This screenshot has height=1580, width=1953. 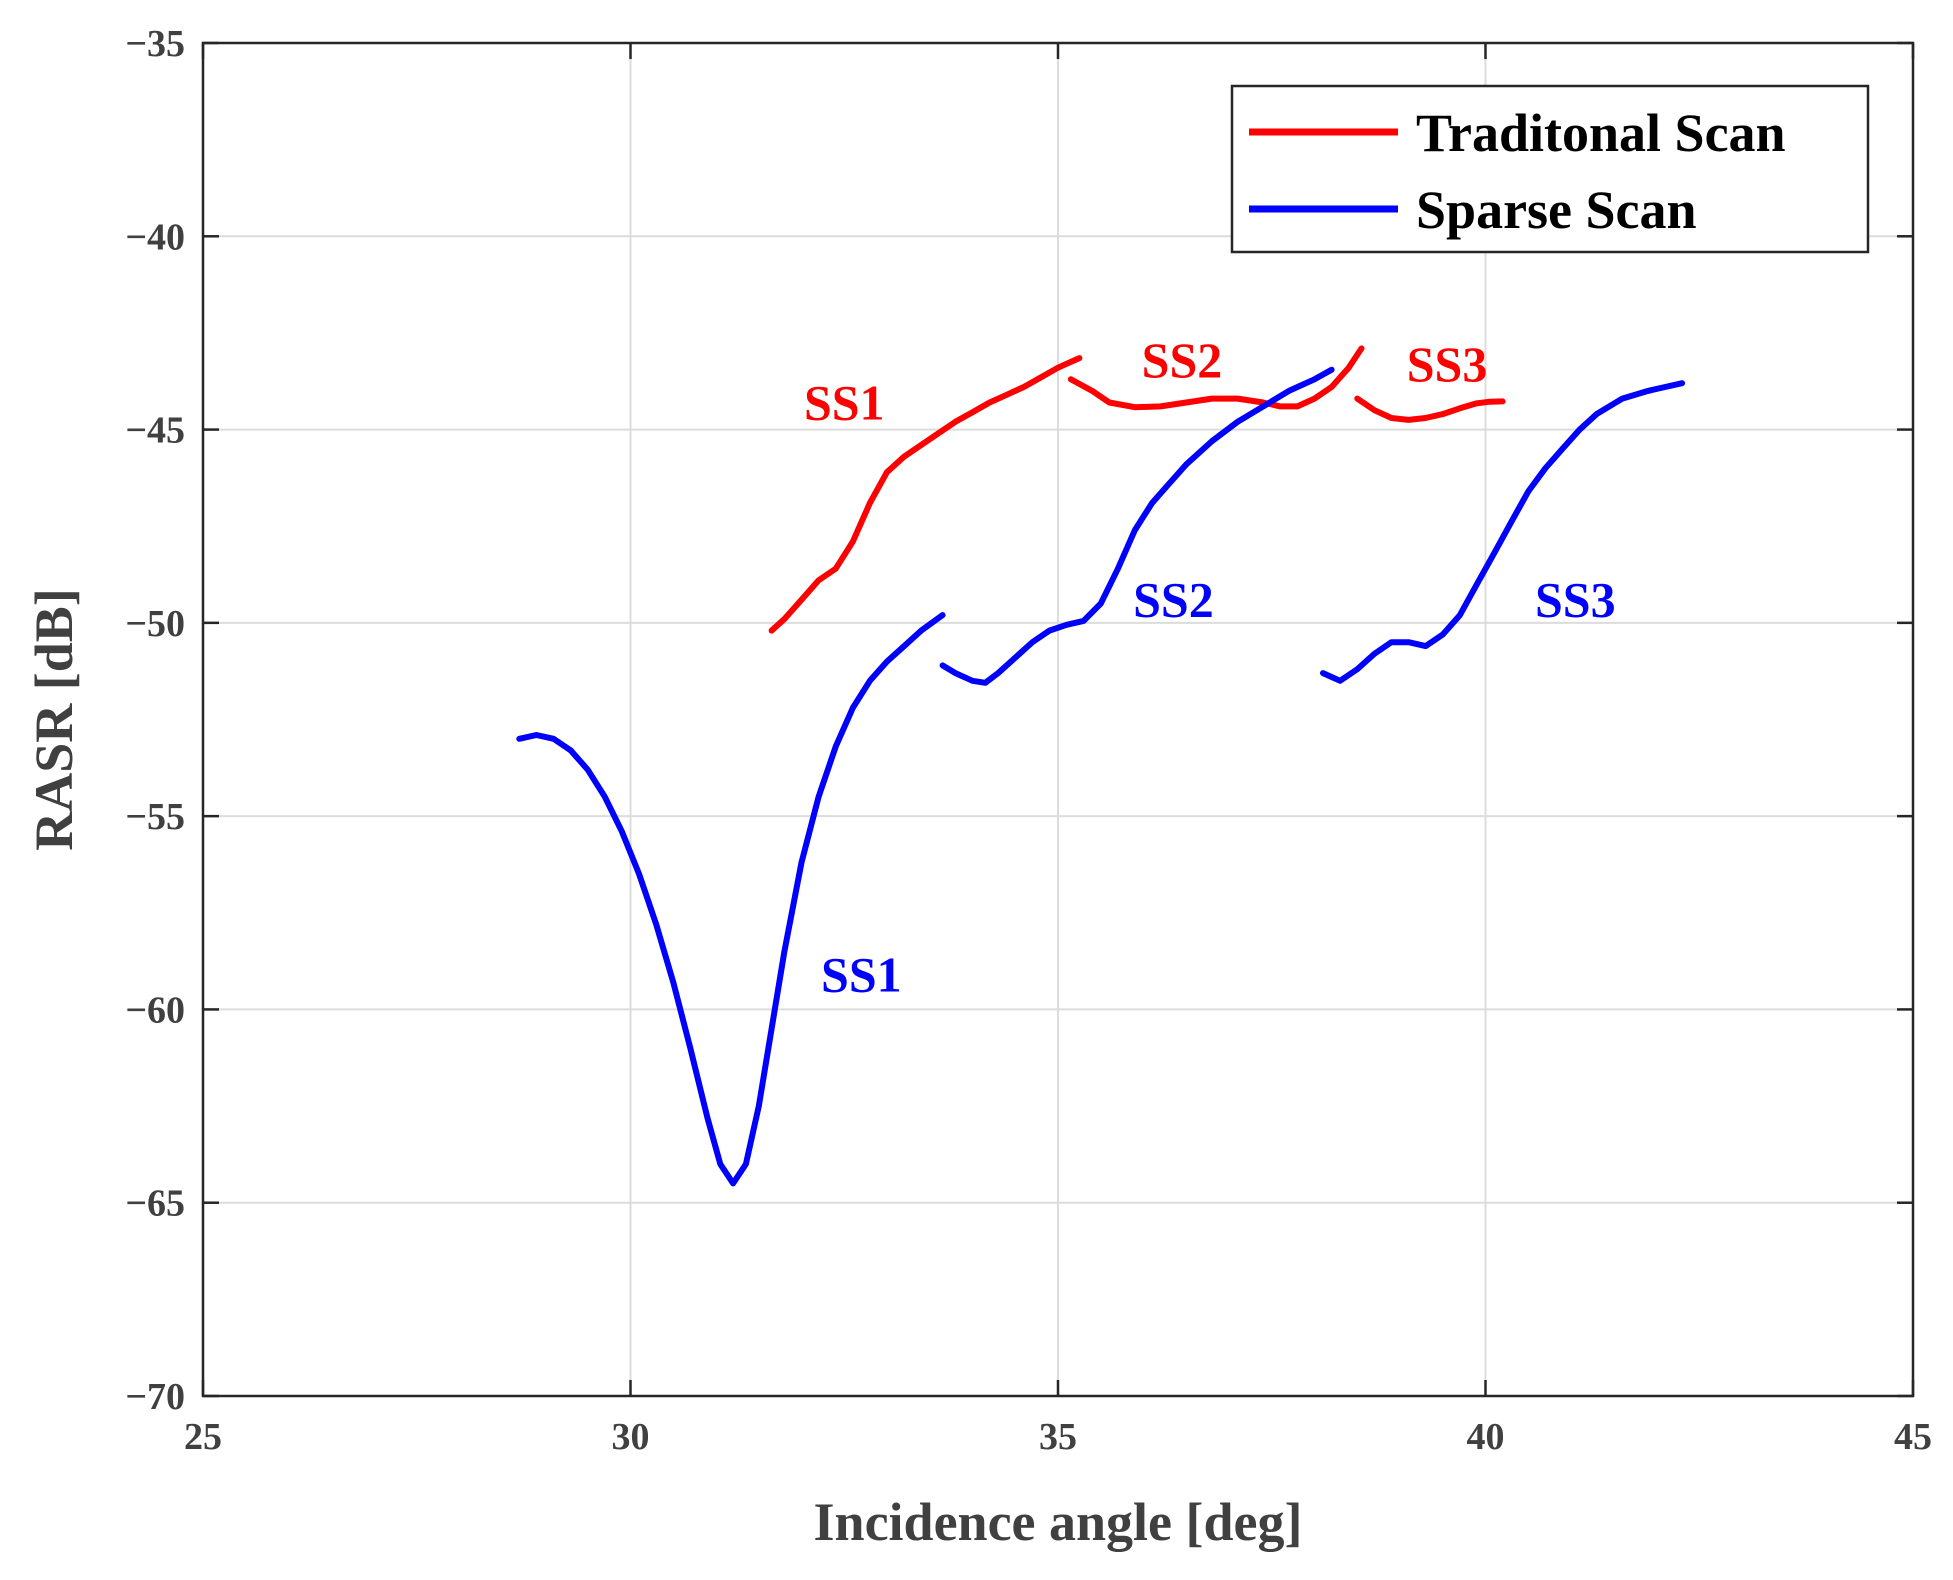 What do you see at coordinates (155, 431) in the screenshot?
I see `y-tick-label: −45` at bounding box center [155, 431].